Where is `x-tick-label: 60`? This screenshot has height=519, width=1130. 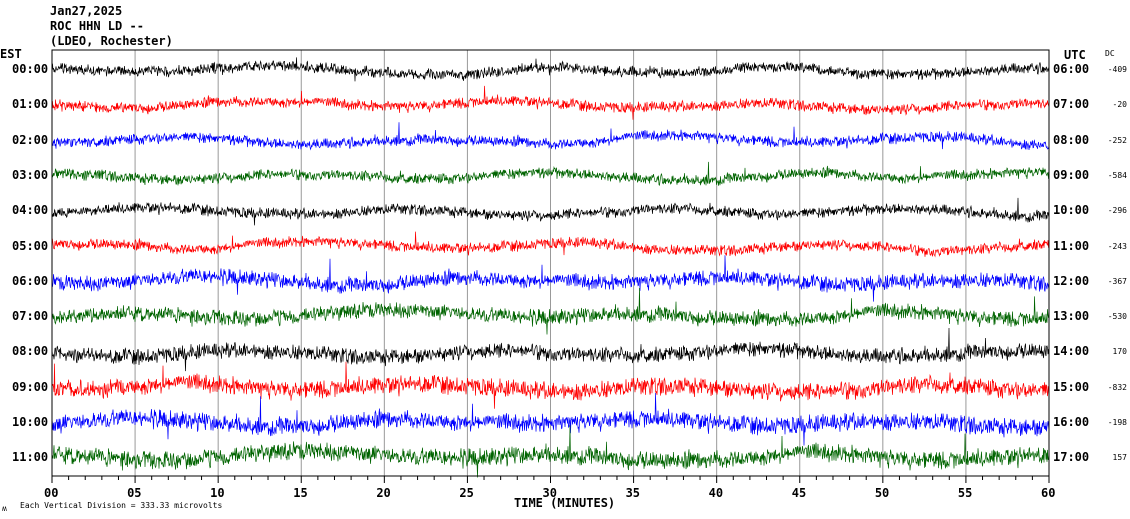
x-tick-label: 60 is located at coordinates (1048, 493).